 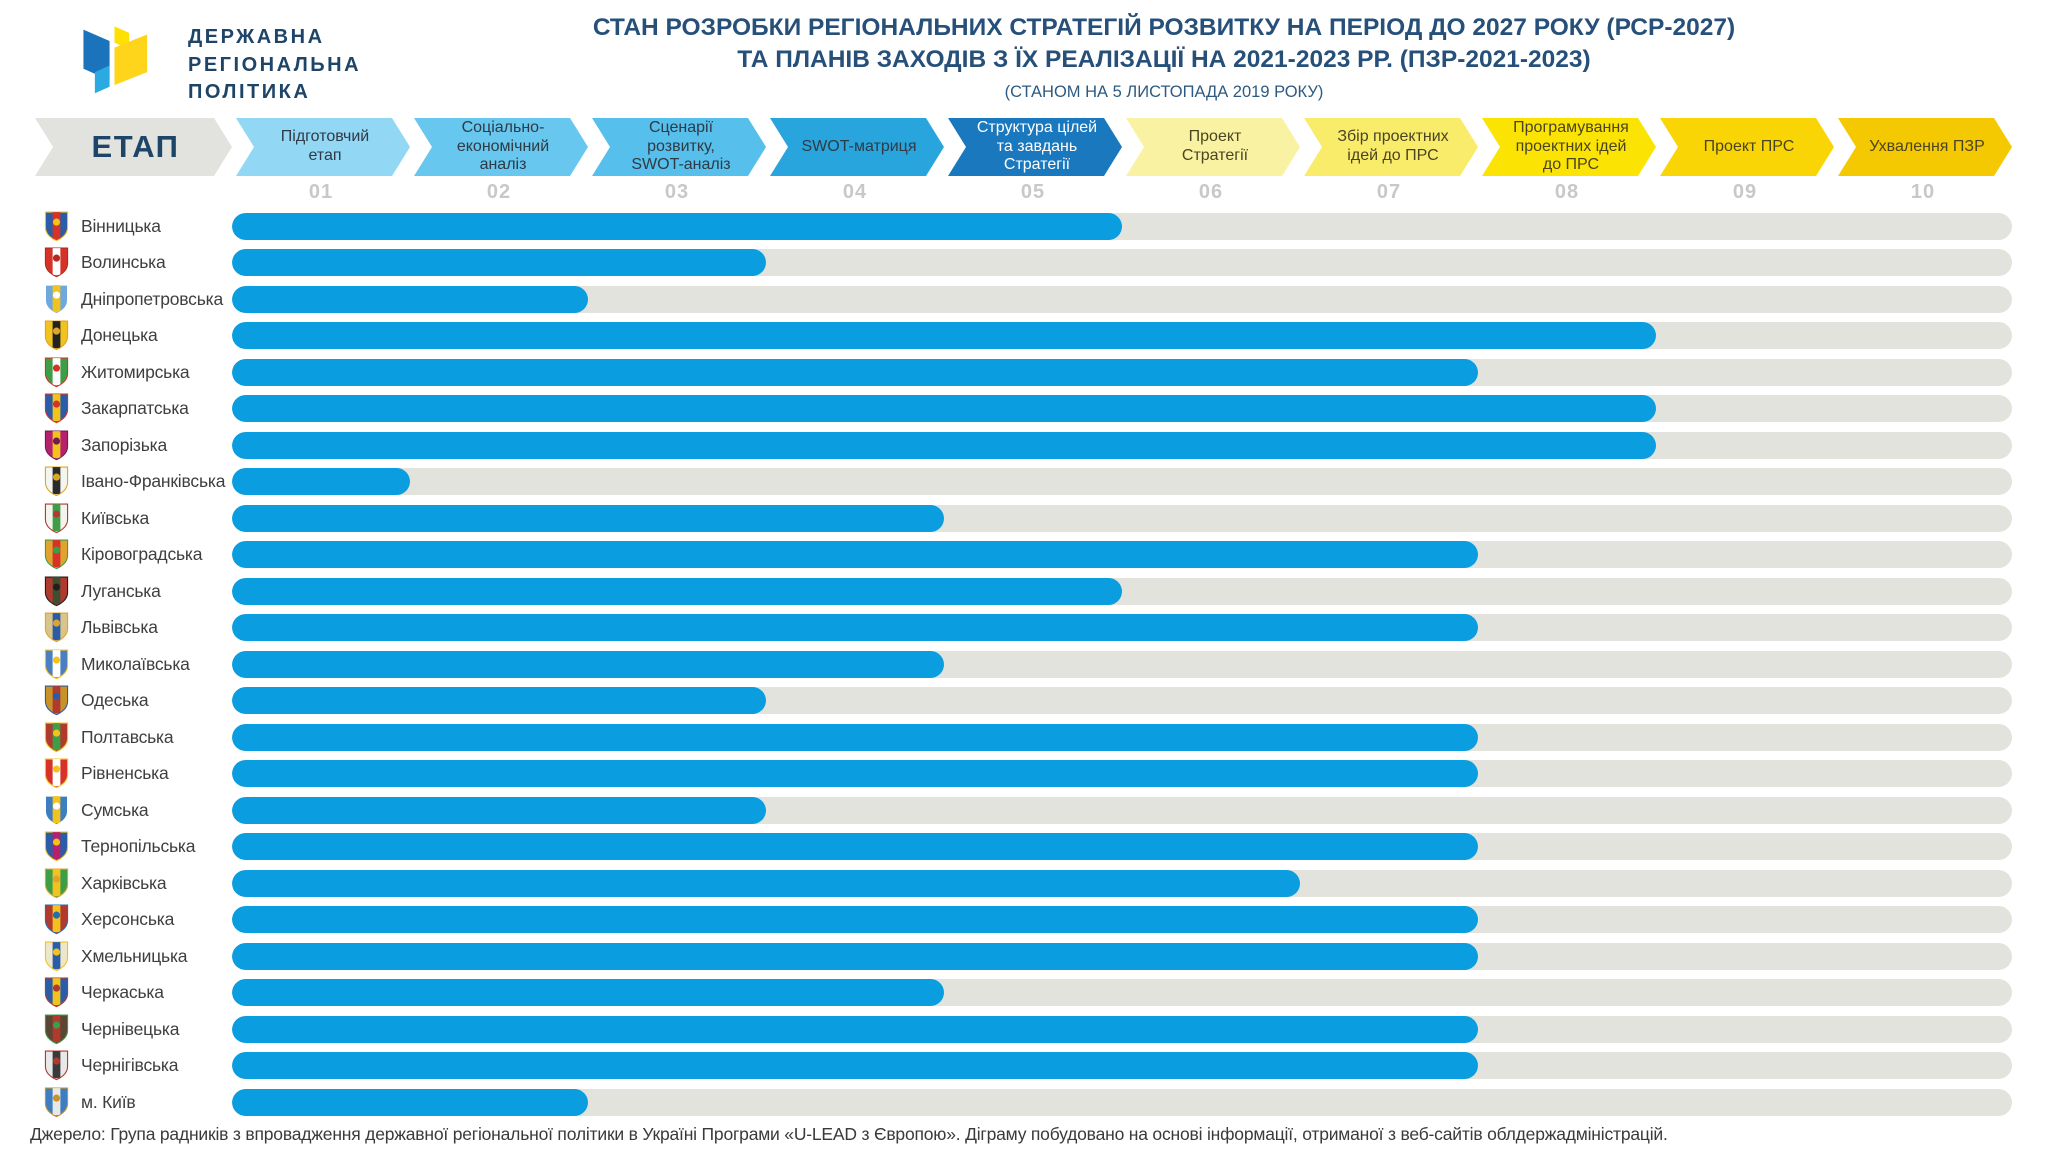 I want to click on logo-mark-icon, so click(x=115, y=60).